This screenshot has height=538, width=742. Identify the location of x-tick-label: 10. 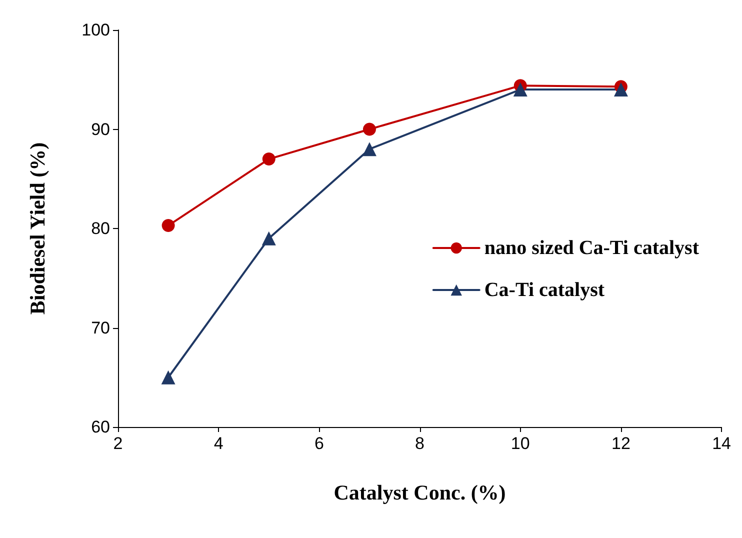
(520, 443).